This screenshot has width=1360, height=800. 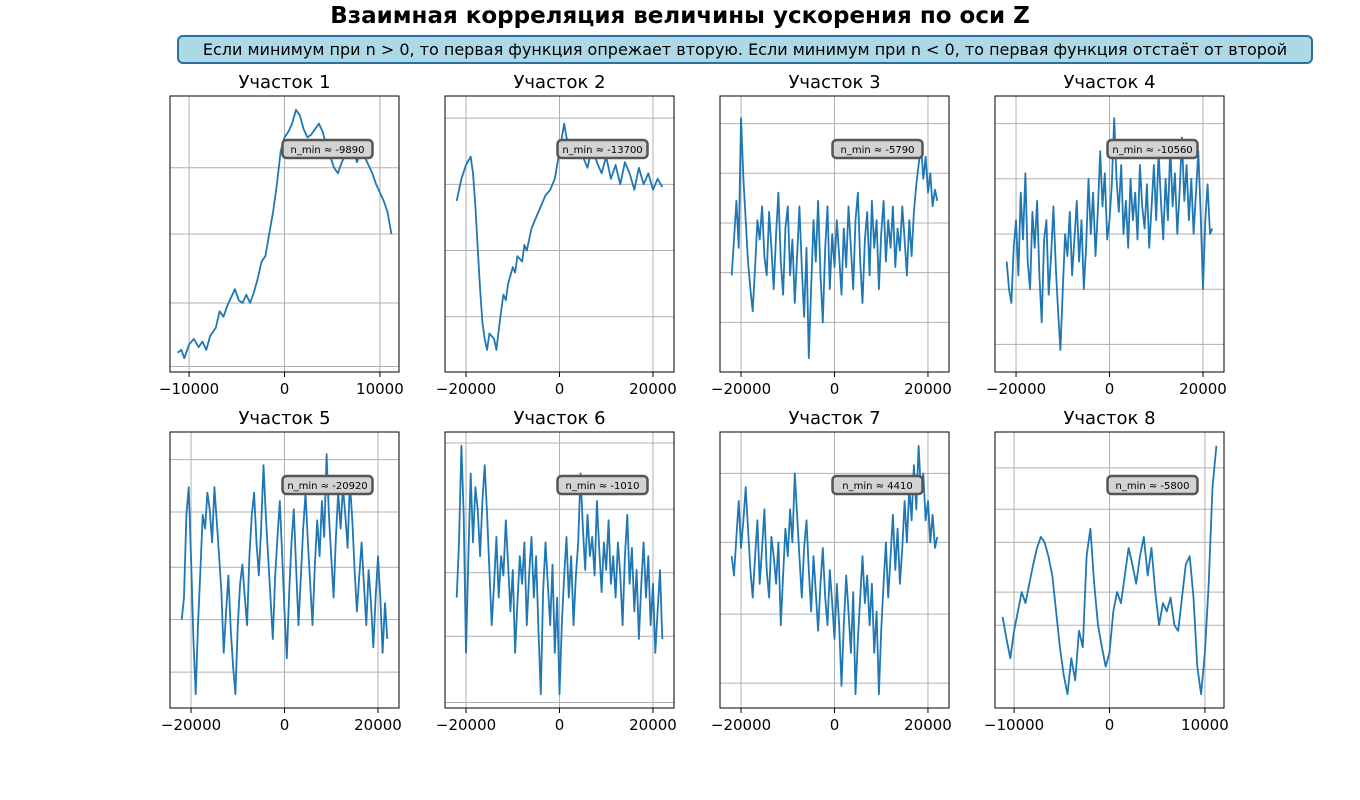 I want to click on subplot-5: Участок 5 −20000 0 20000 n_min ≈ -20920, so click(x=281, y=571).